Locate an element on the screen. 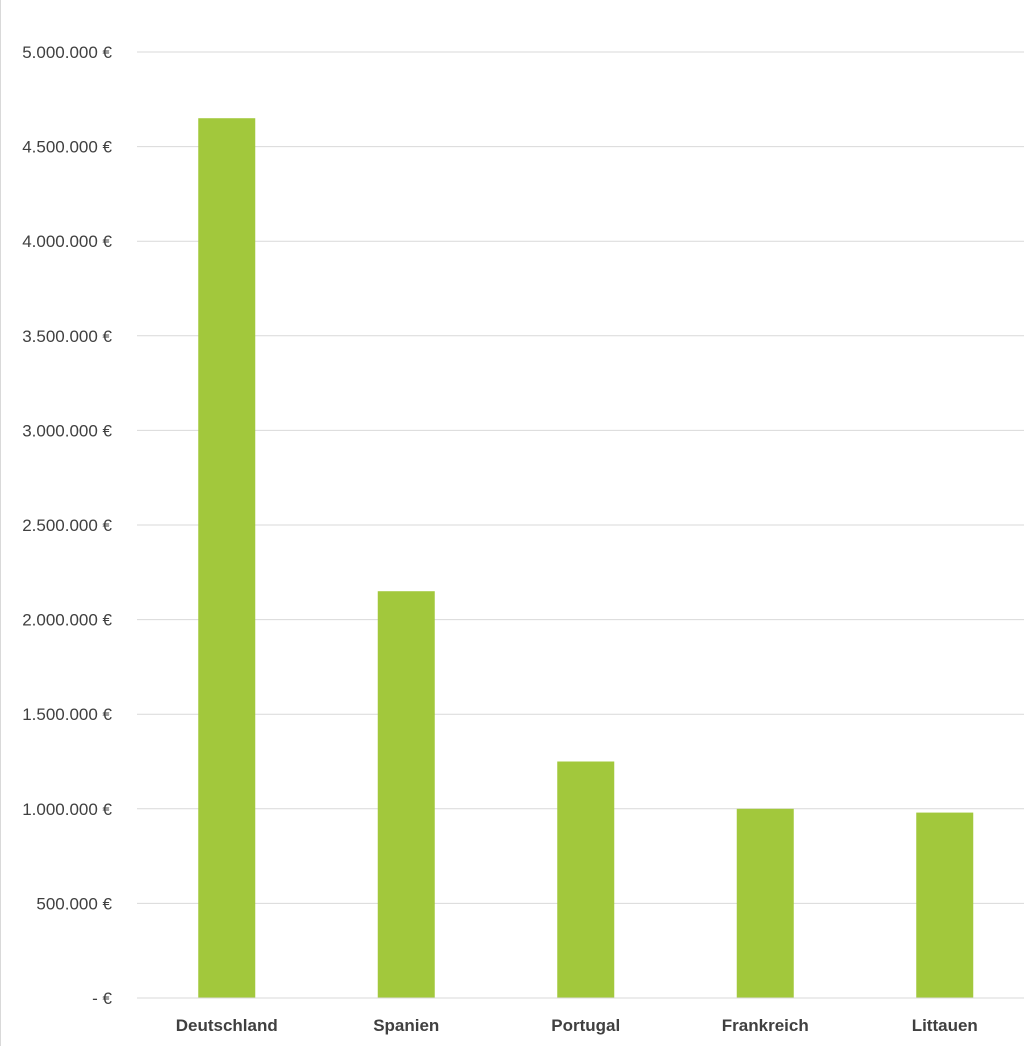 This screenshot has height=1046, width=1024. y-tick-label: 3.500.000 € is located at coordinates (67, 336).